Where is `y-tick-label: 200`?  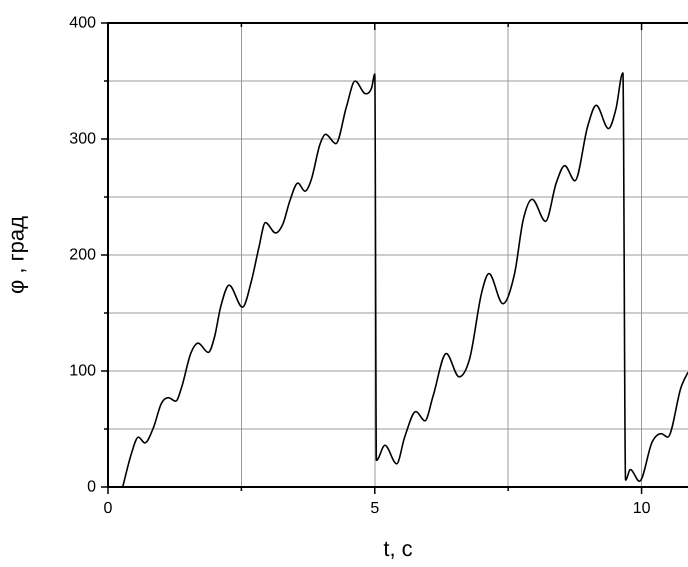
y-tick-label: 200 is located at coordinates (82, 255).